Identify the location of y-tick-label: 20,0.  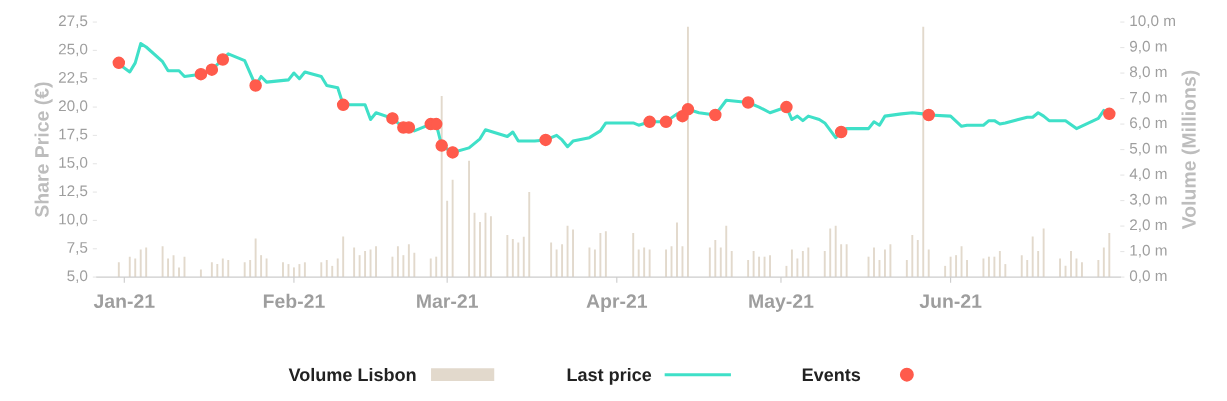
(73, 106).